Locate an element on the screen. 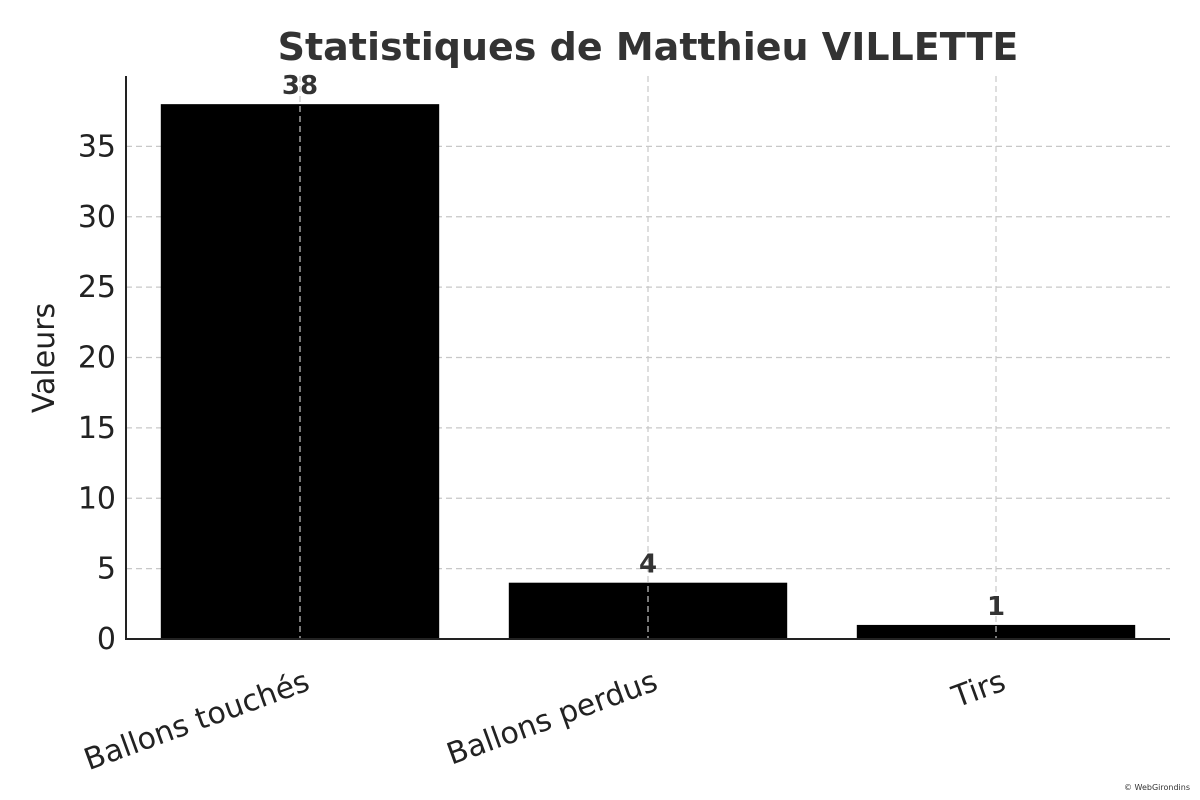 The image size is (1200, 800). y-tick-label: 0 is located at coordinates (106, 639).